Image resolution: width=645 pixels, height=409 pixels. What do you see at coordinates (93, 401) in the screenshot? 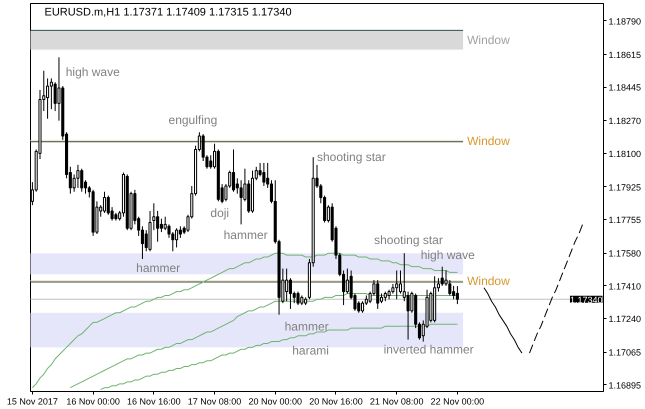
I see `x-tick-label: 16 Nov 00:00` at bounding box center [93, 401].